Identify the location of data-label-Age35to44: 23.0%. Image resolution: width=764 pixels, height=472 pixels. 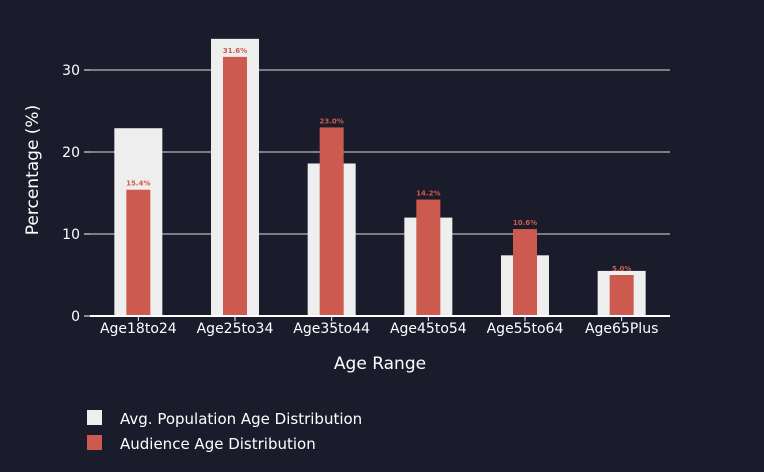
(332, 121).